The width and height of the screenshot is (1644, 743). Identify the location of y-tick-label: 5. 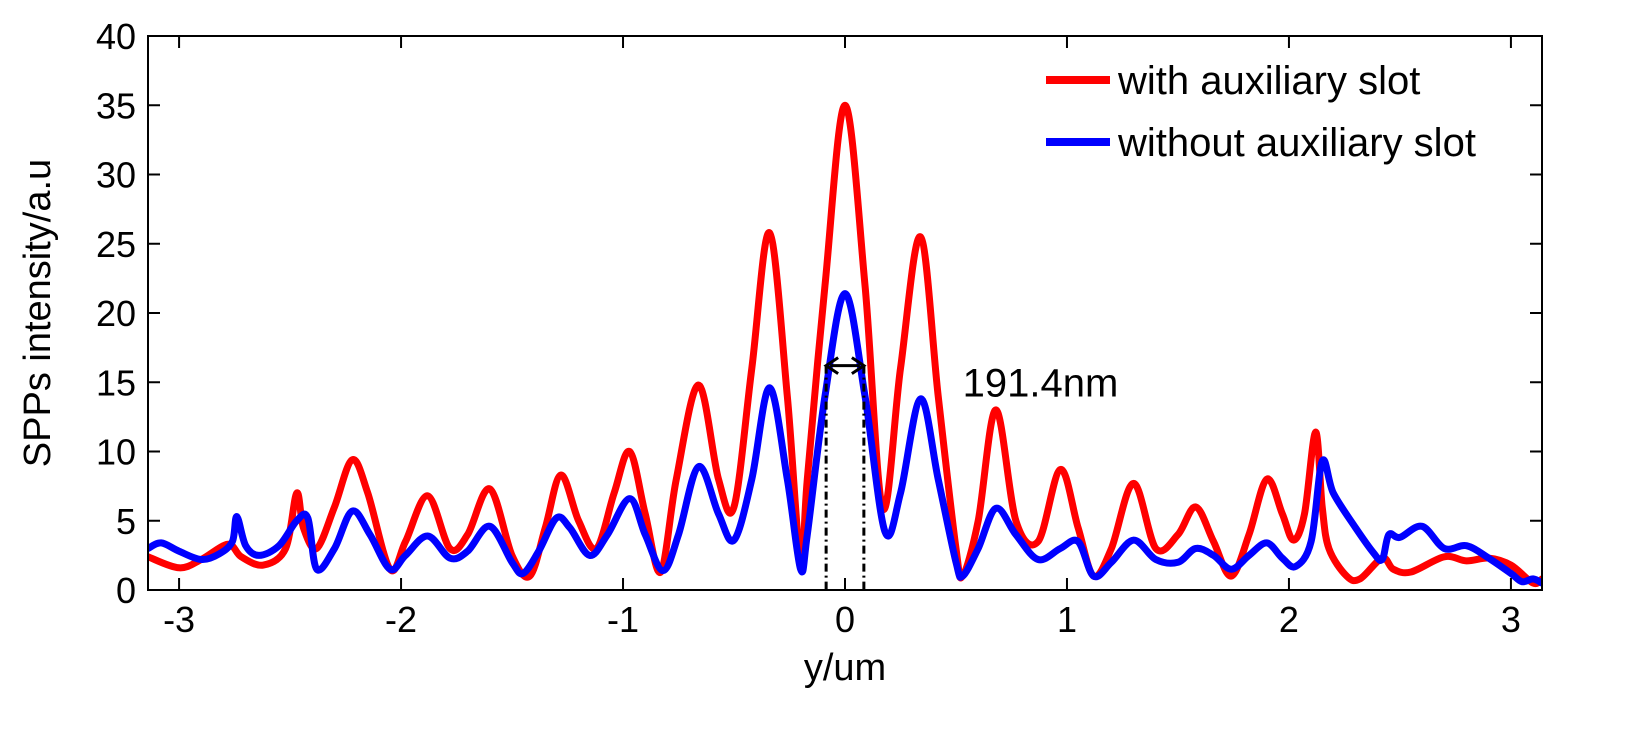
(126, 521).